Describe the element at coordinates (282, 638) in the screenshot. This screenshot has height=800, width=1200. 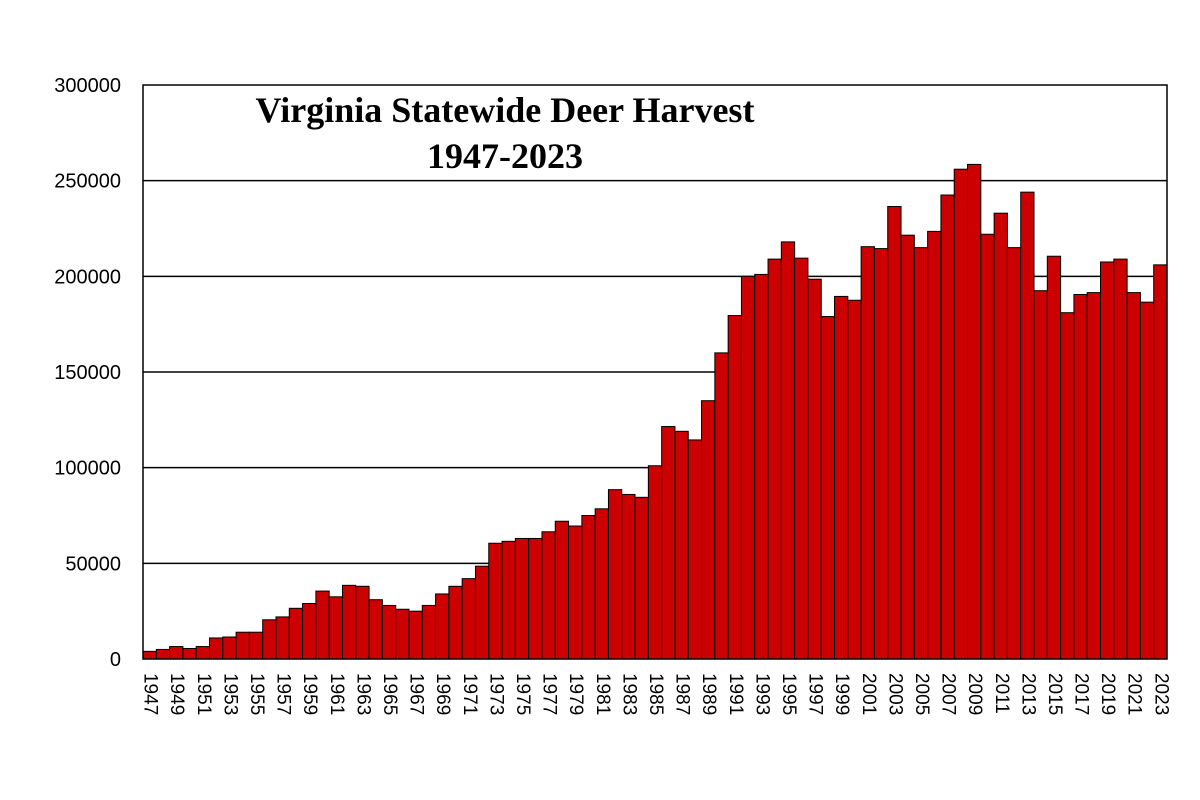
I see `bar-1957` at that location.